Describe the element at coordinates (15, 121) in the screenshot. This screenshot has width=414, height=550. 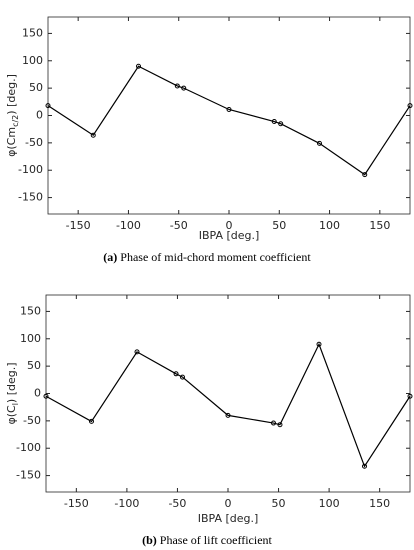
I see `y-axis-label-part: c/2` at that location.